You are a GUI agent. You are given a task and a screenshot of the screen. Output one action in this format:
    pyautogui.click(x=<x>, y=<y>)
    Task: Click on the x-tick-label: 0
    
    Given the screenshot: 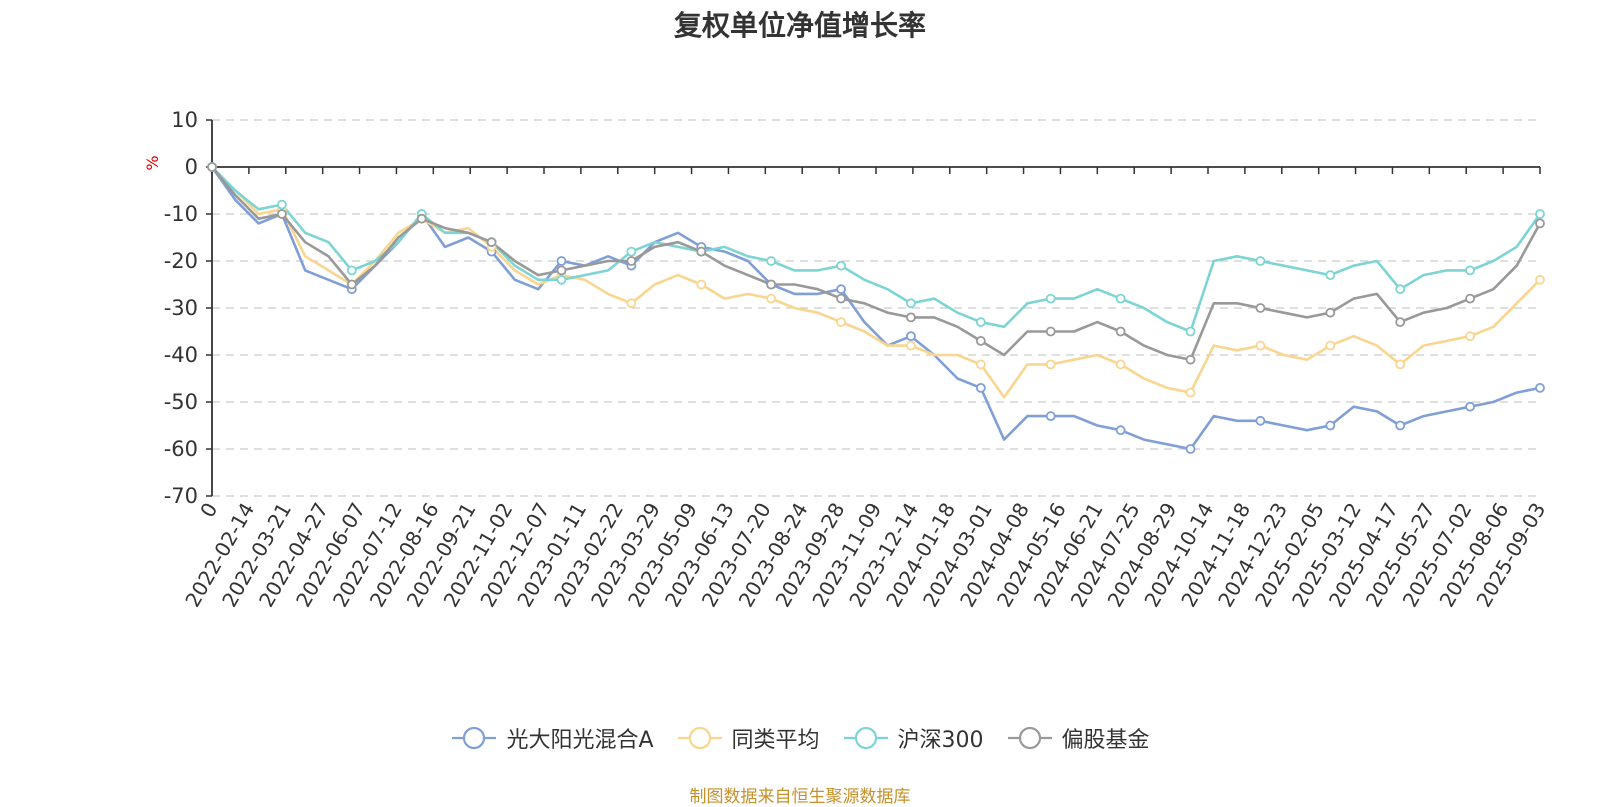 What is the action you would take?
    pyautogui.click(x=208, y=510)
    